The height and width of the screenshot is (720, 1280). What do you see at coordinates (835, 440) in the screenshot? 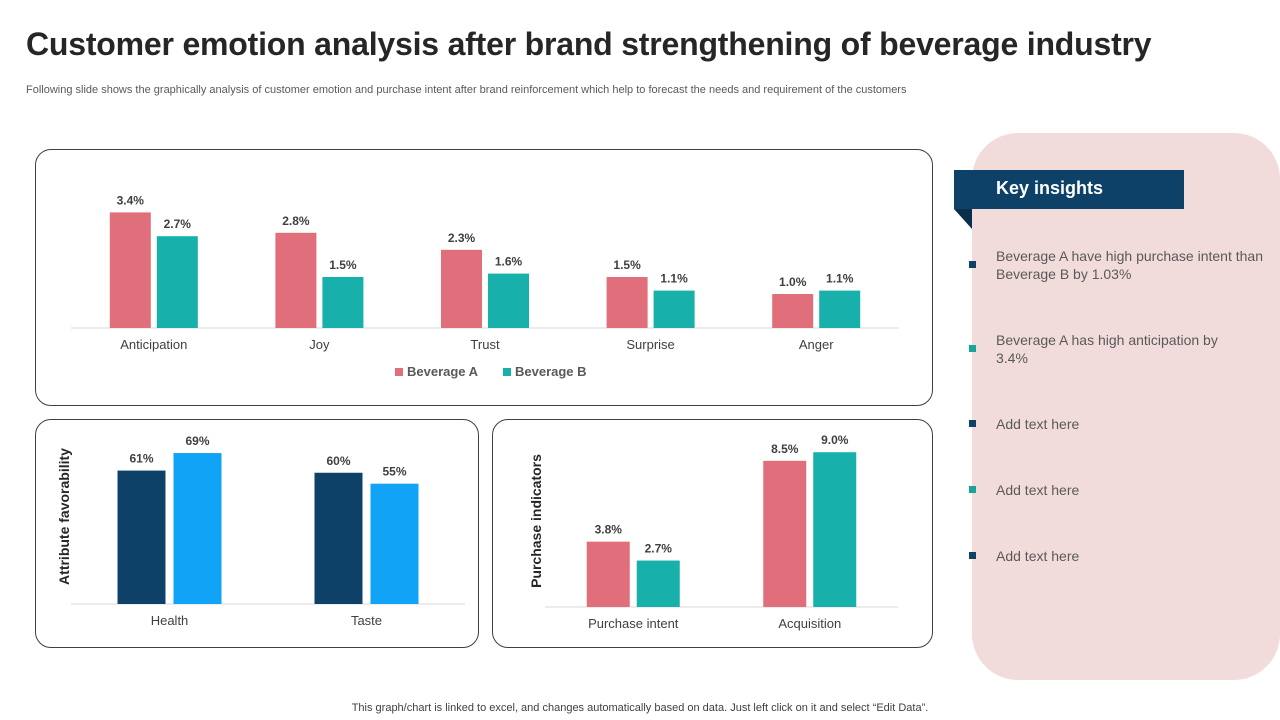
I see `data-label: 9.0%` at bounding box center [835, 440].